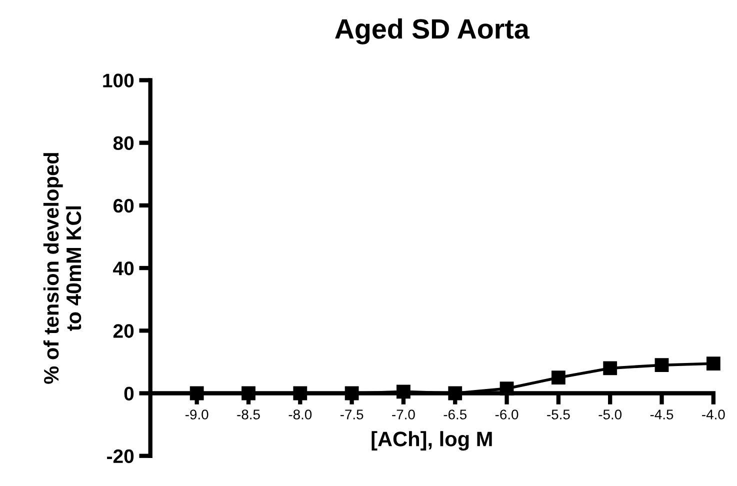  What do you see at coordinates (610, 415) in the screenshot?
I see `x-tick-label: -5.0` at bounding box center [610, 415].